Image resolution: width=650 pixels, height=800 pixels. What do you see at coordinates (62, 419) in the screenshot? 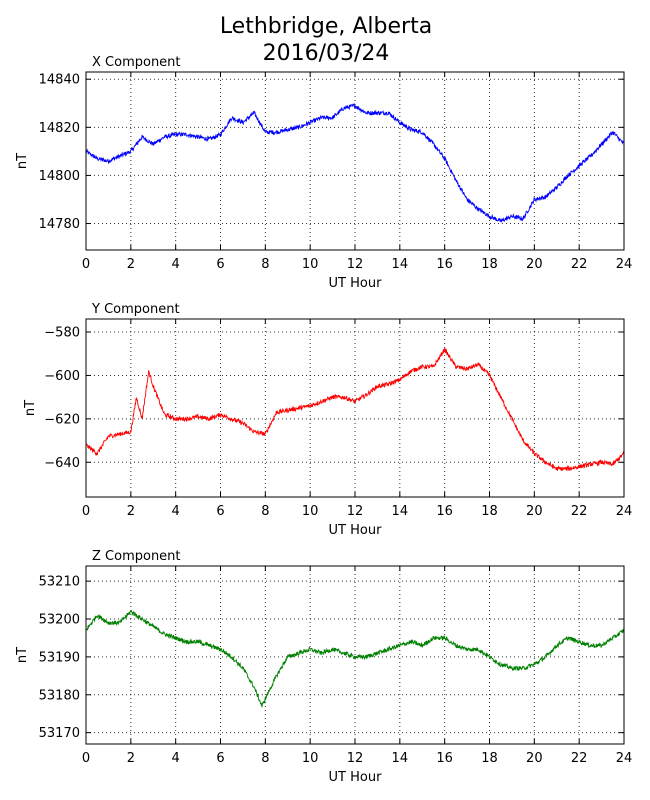
I see `y-tick-label: −620` at bounding box center [62, 419].